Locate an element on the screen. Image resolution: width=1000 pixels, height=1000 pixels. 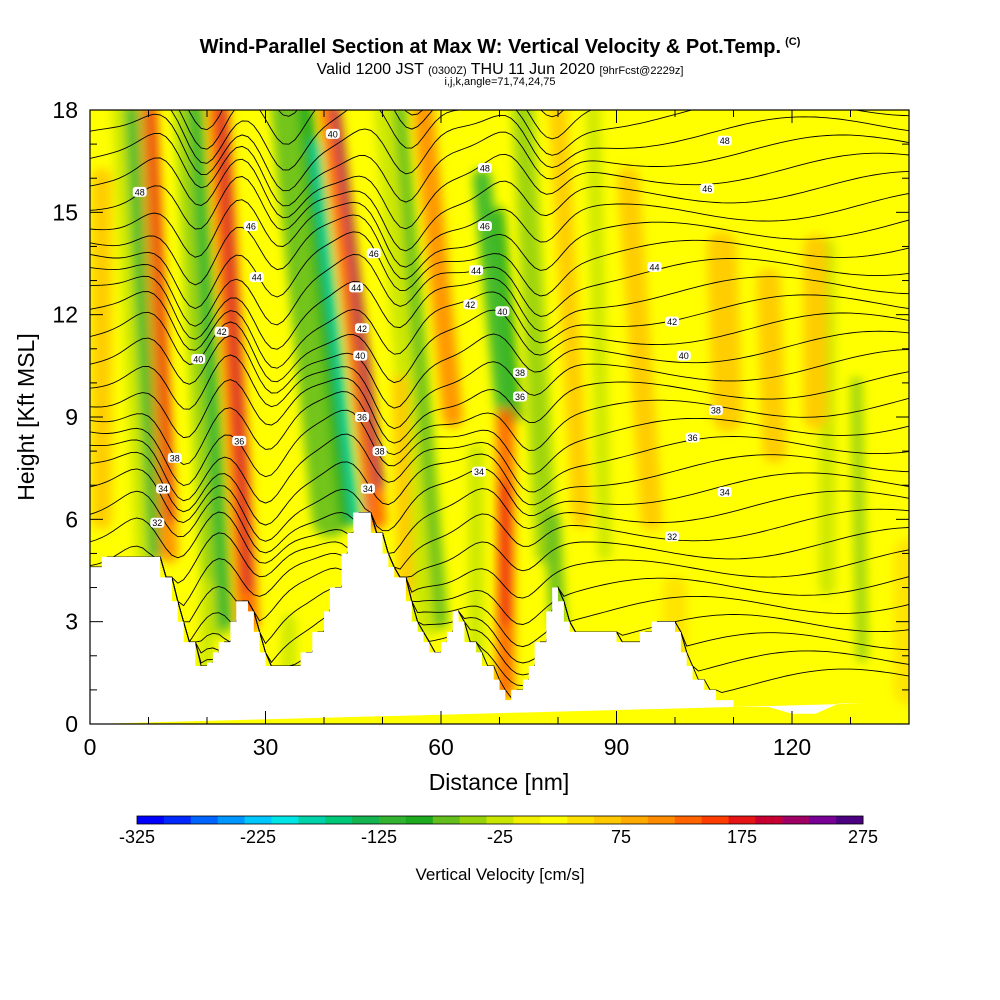
x-tick-label: 30 is located at coordinates (266, 747).